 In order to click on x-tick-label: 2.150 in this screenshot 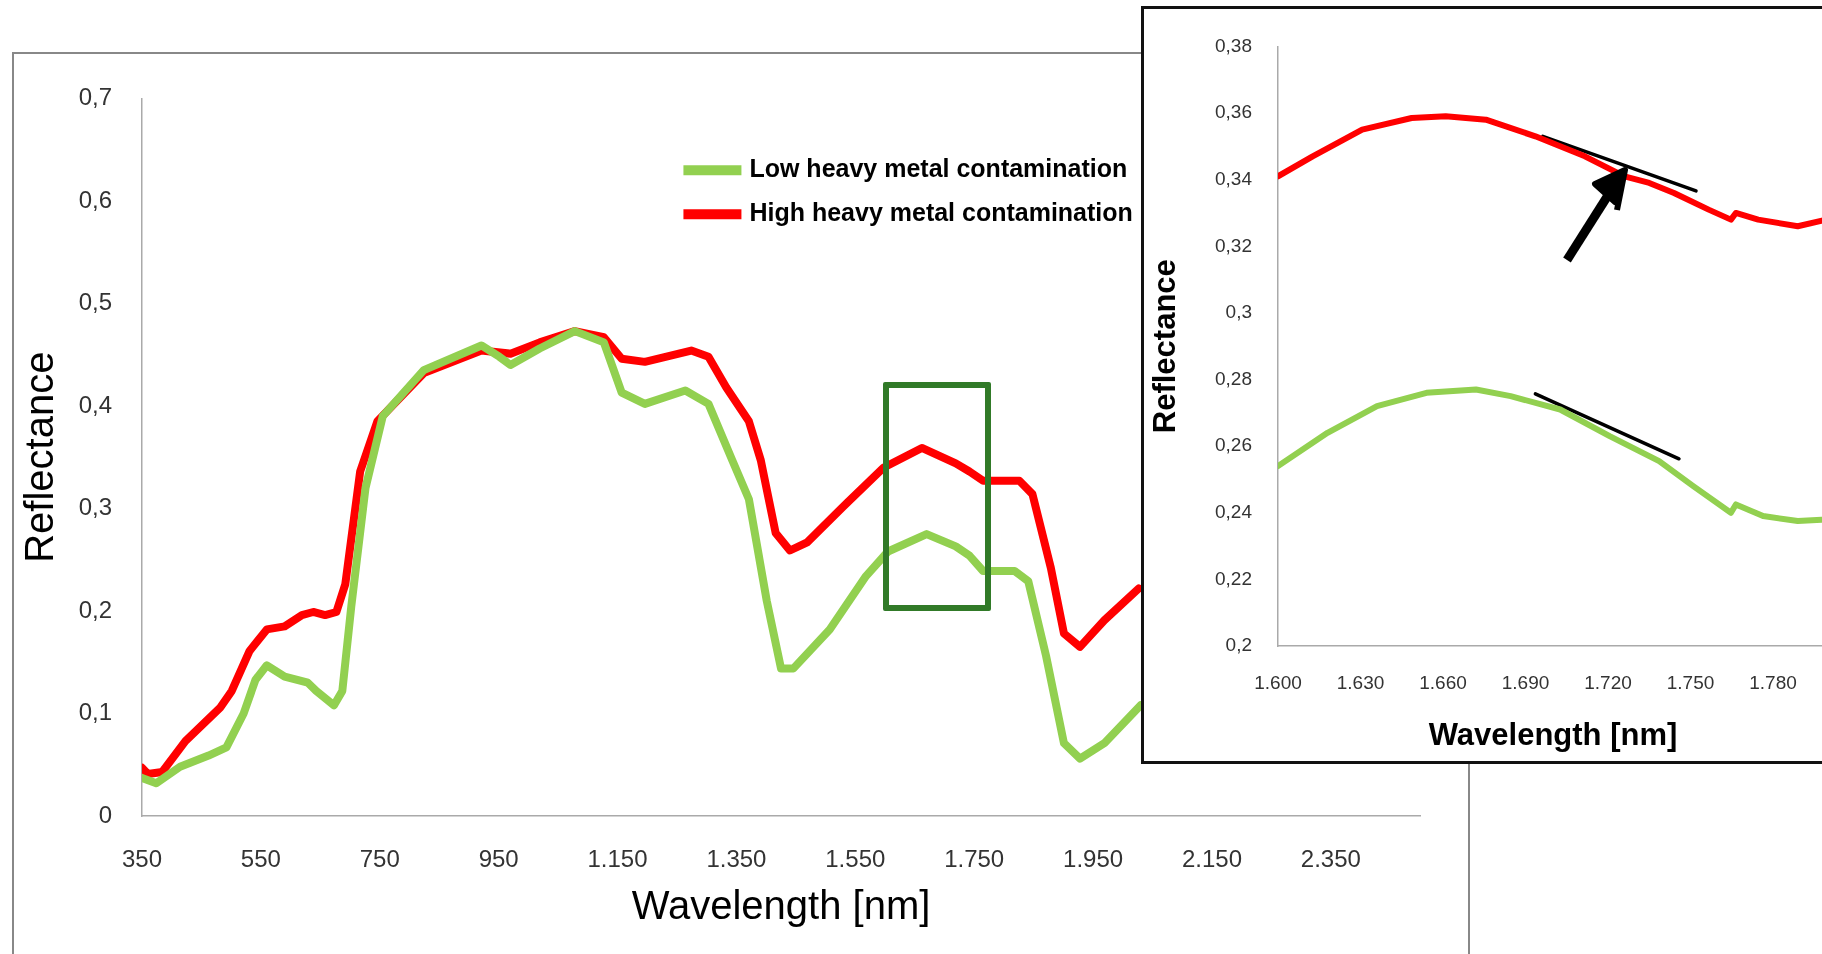, I will do `click(1211, 859)`.